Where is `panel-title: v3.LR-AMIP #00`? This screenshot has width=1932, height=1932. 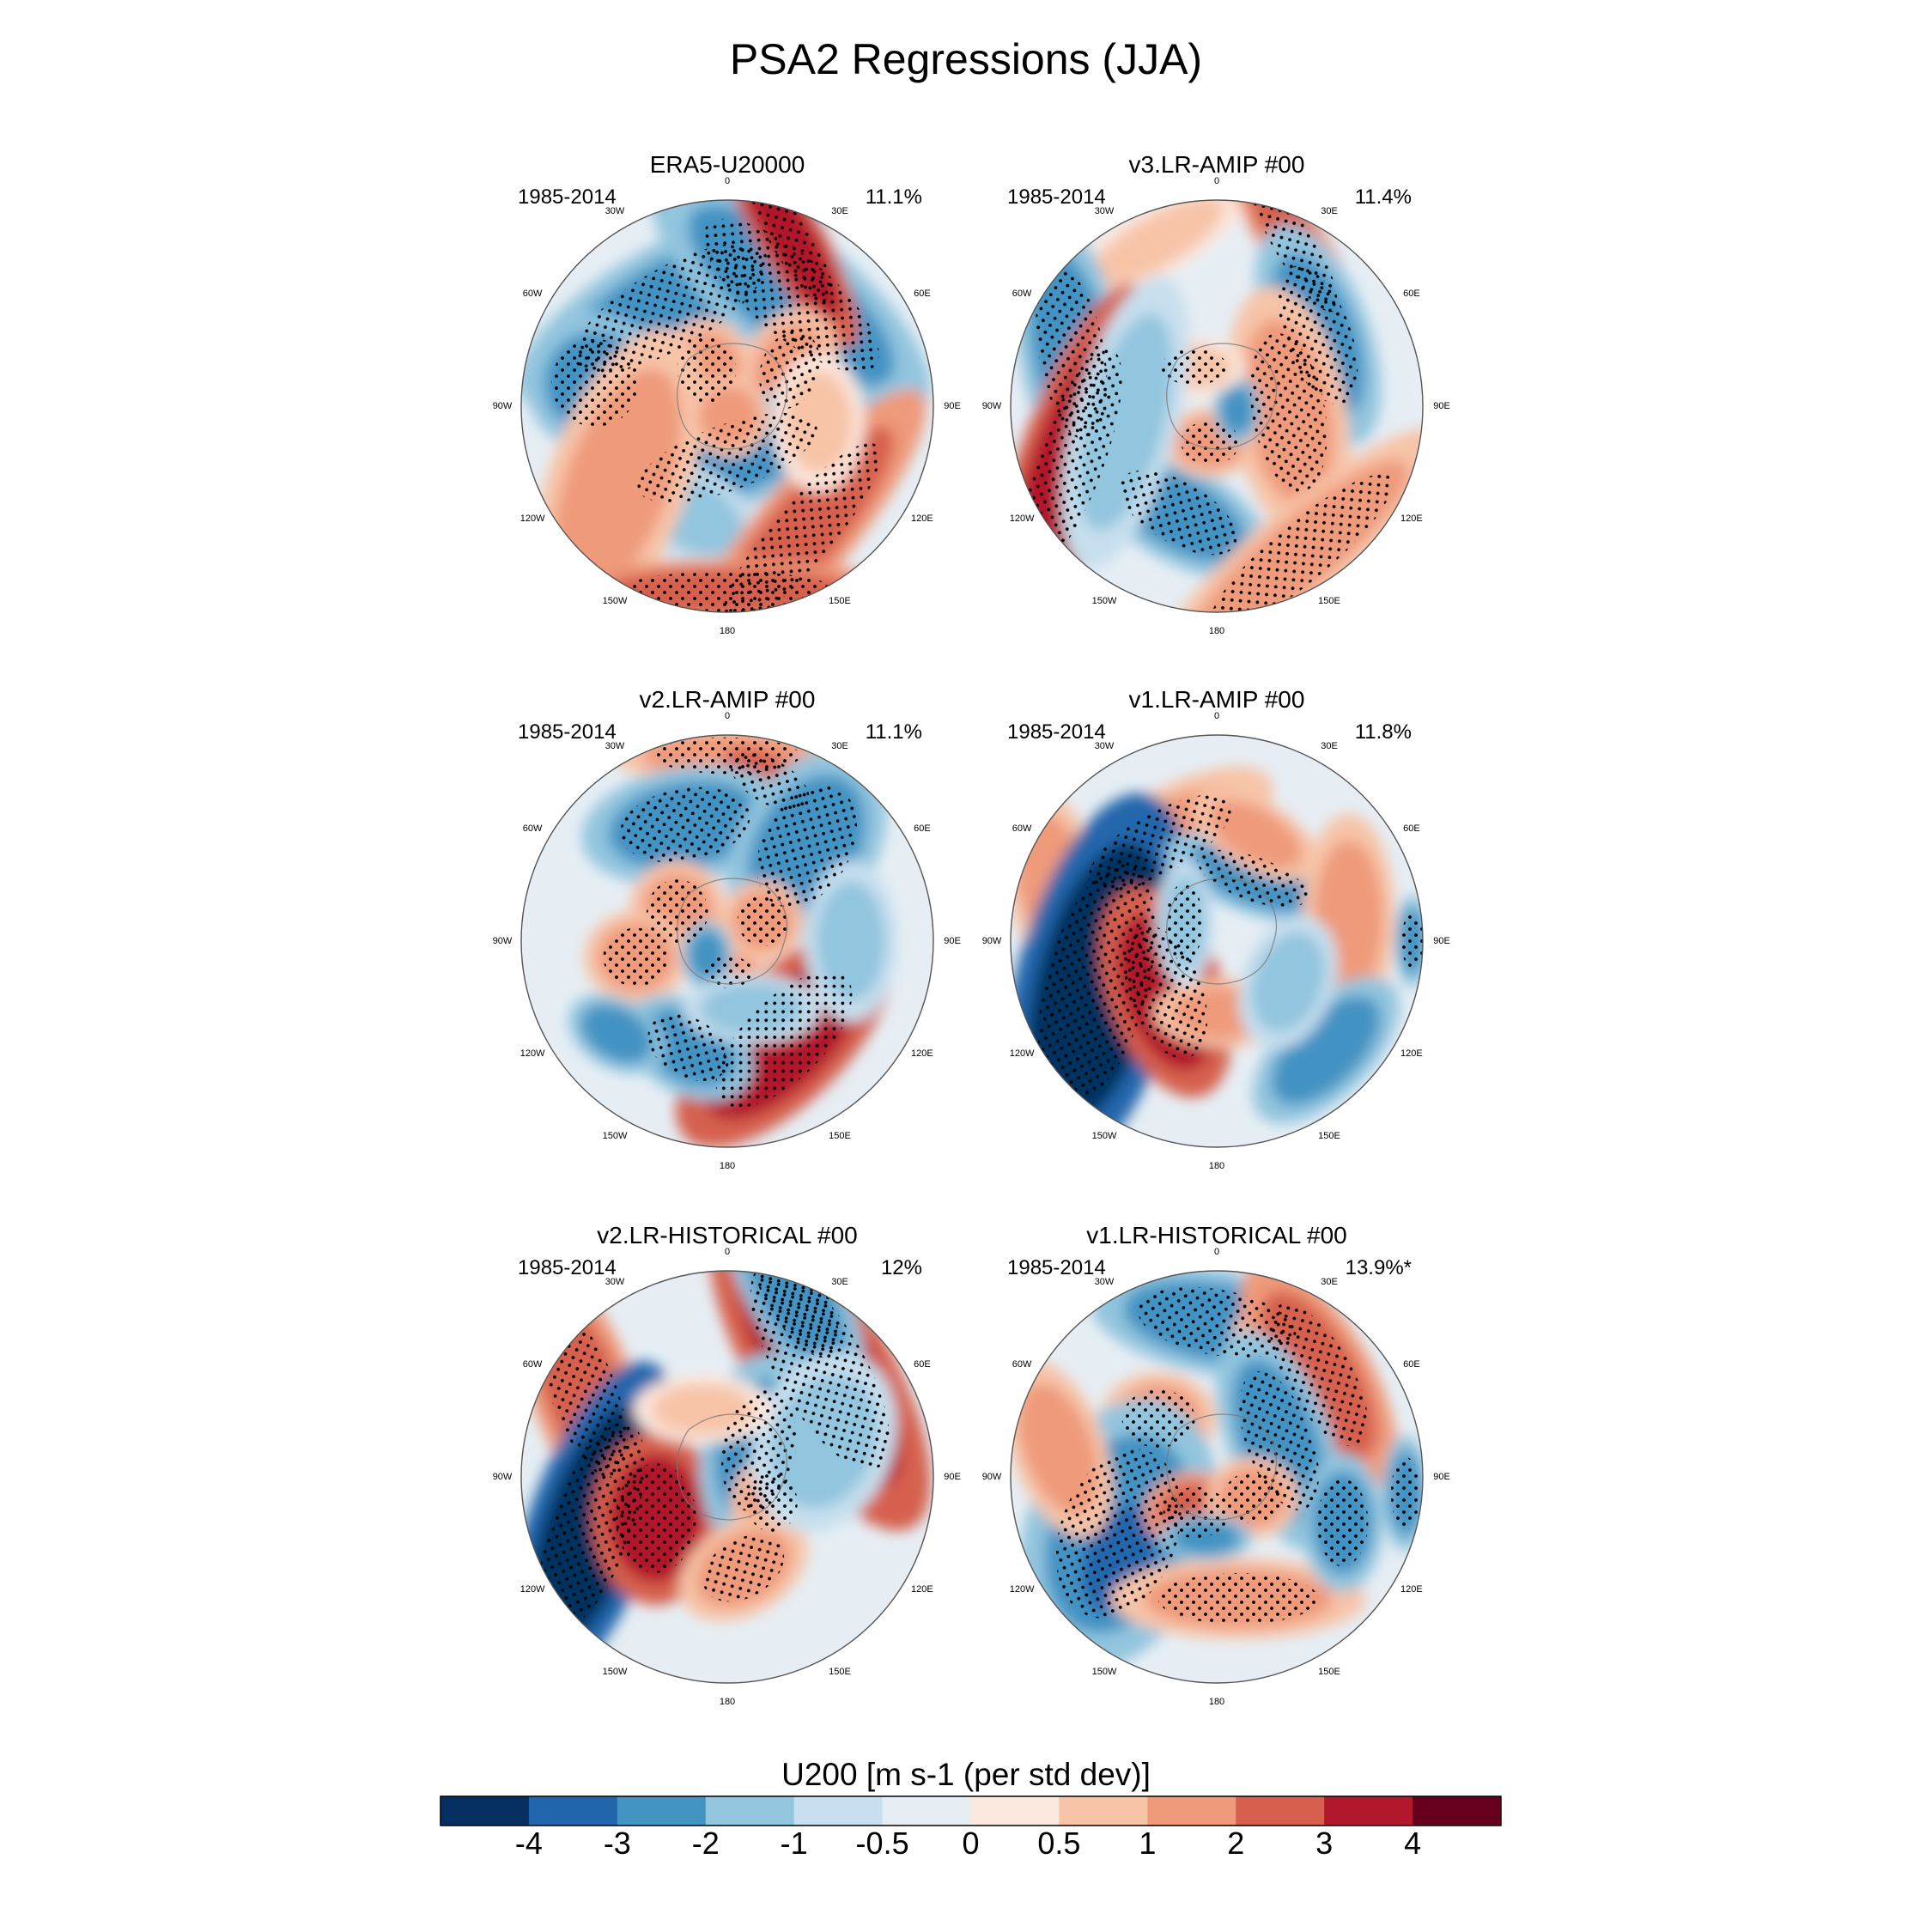 panel-title: v3.LR-AMIP #00 is located at coordinates (1217, 164).